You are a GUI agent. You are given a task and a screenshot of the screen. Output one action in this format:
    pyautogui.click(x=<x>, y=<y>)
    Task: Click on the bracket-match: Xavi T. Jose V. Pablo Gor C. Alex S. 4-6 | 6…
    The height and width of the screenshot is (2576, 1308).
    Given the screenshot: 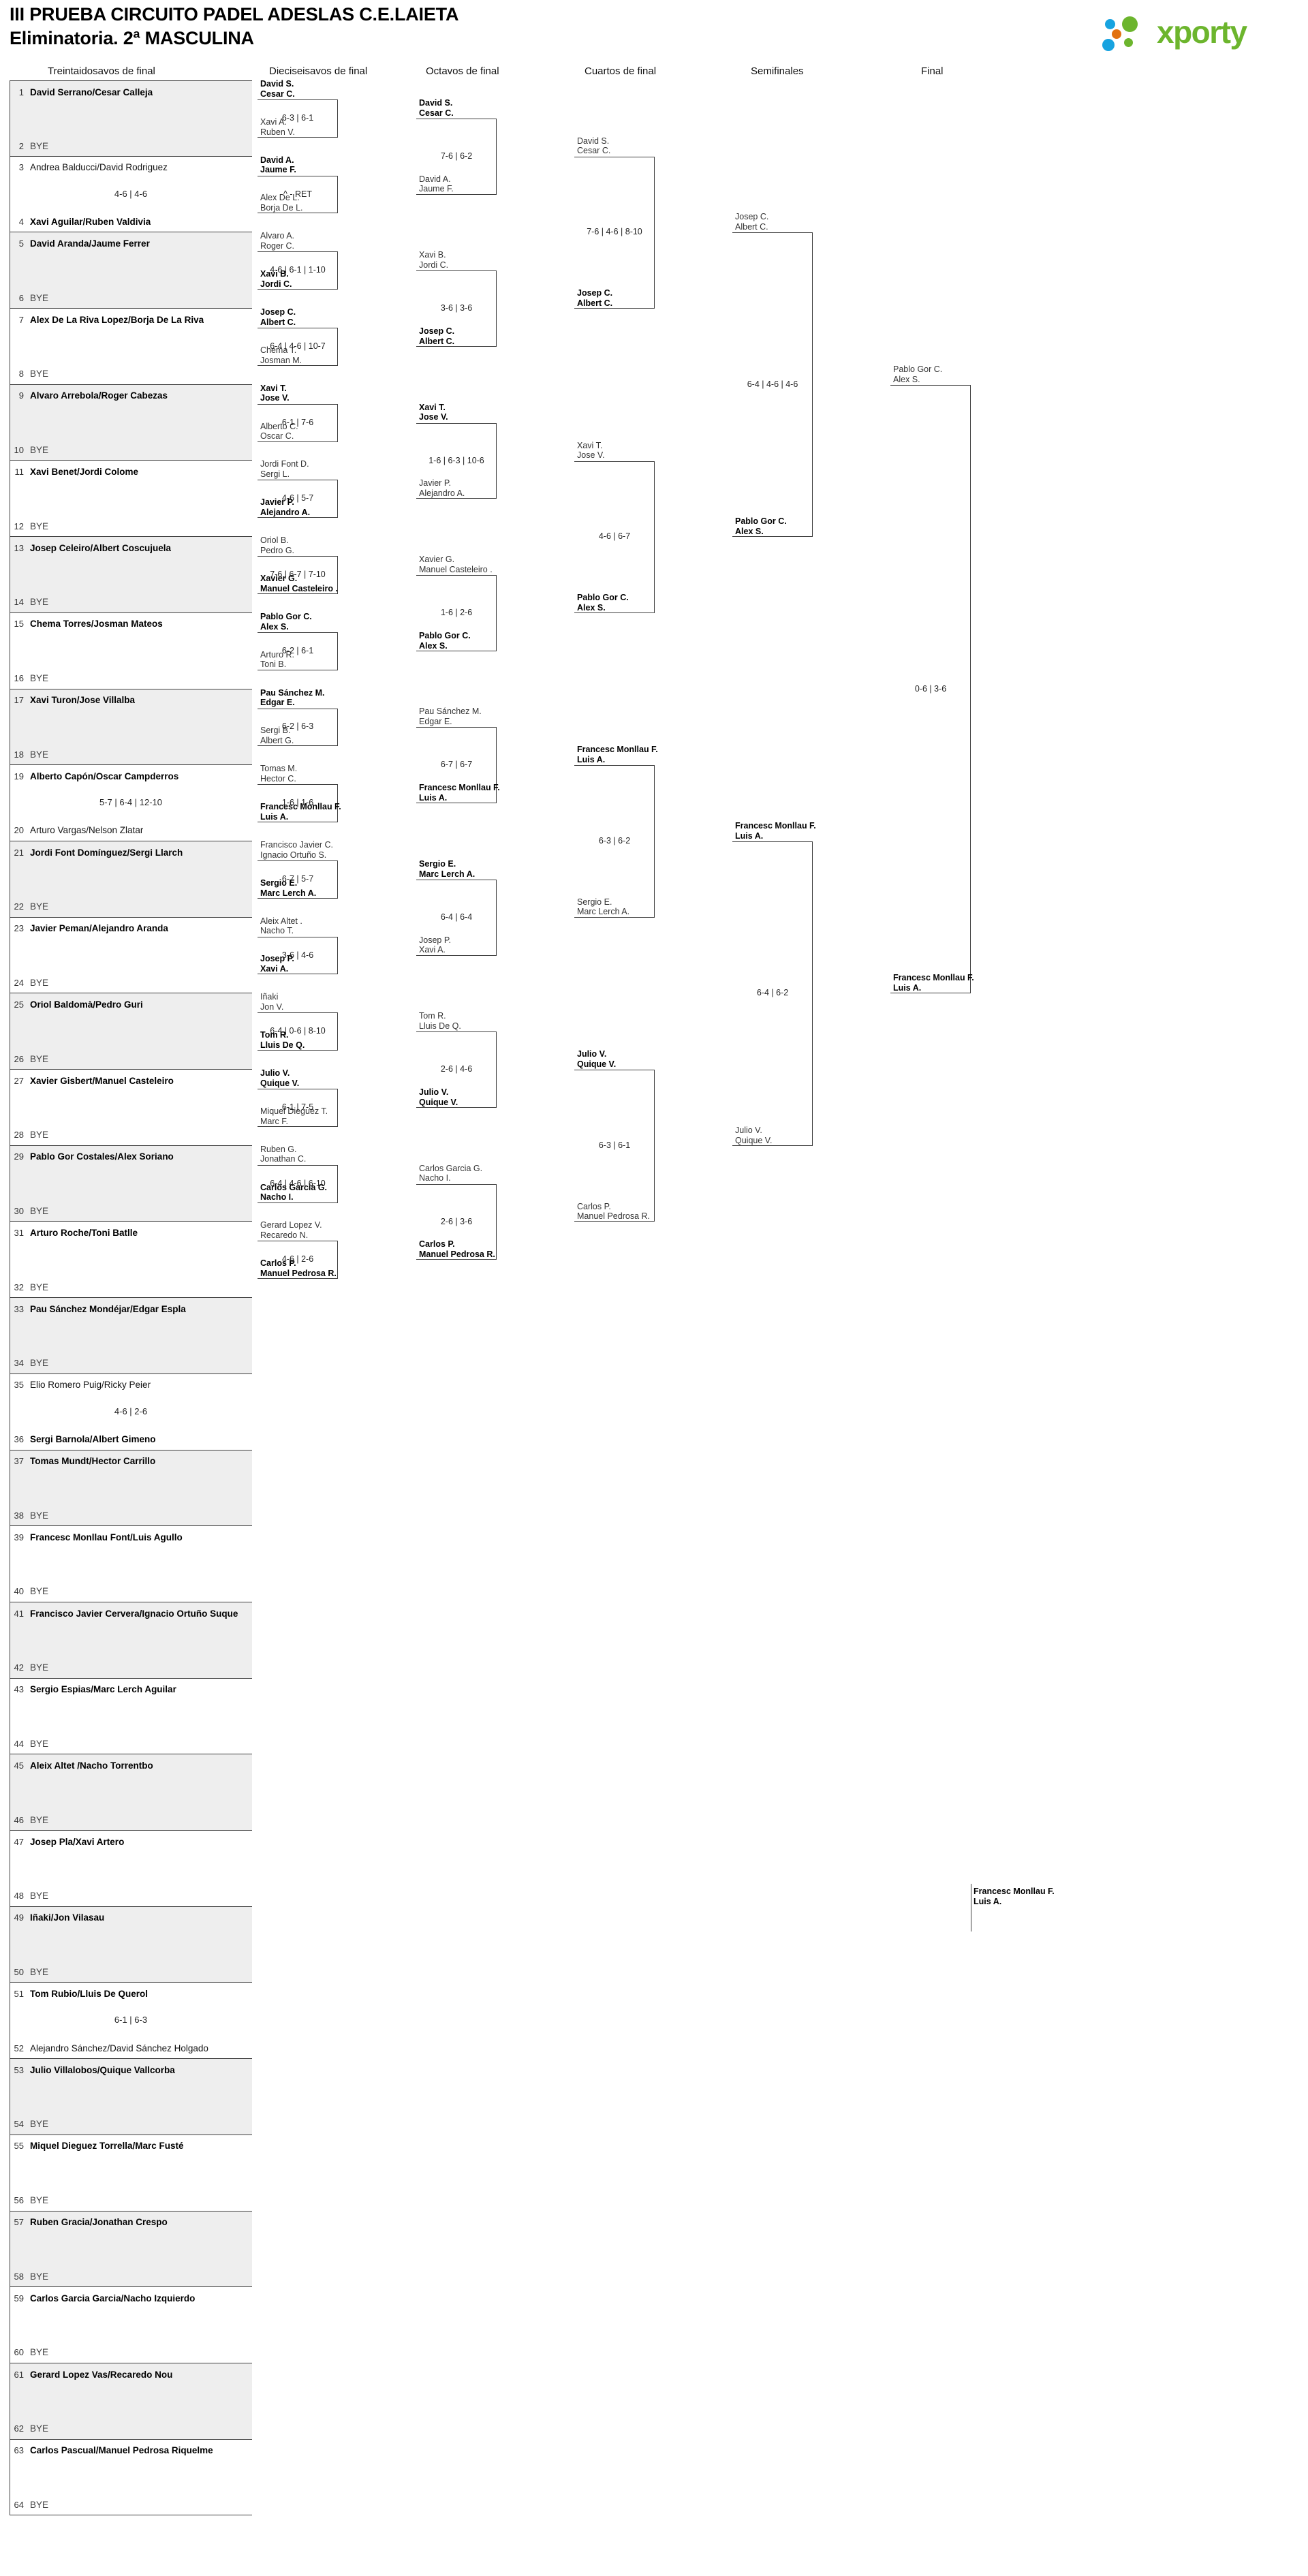 What is the action you would take?
    pyautogui.click(x=617, y=346)
    